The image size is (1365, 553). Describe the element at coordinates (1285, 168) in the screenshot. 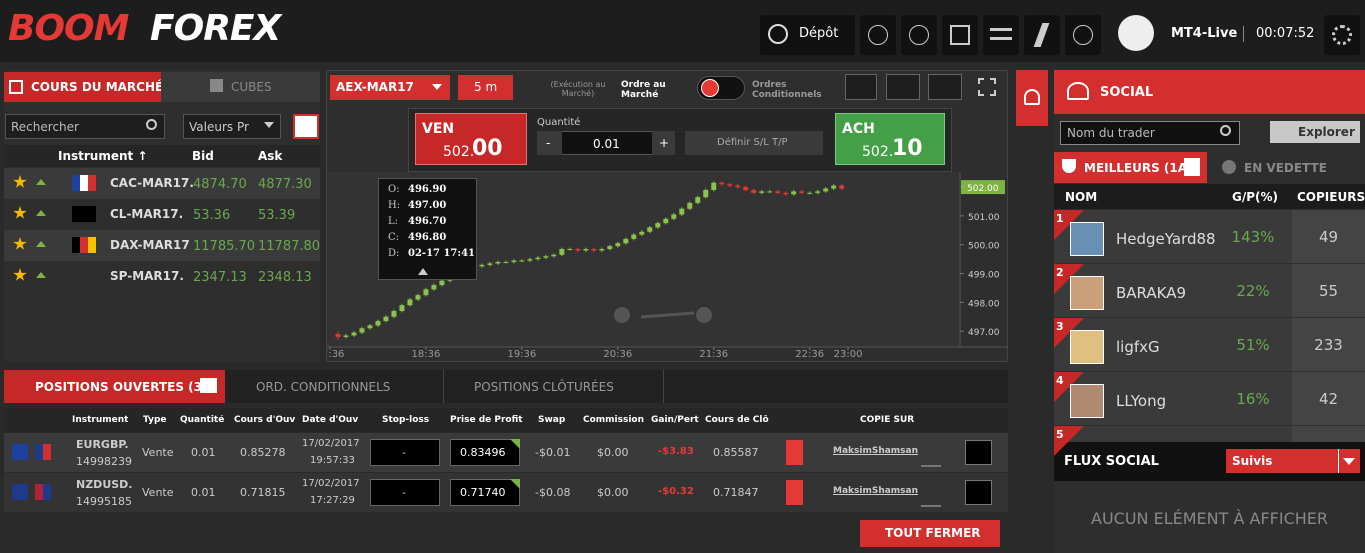

I see `featured-tab-label: EN VEDETTE` at that location.